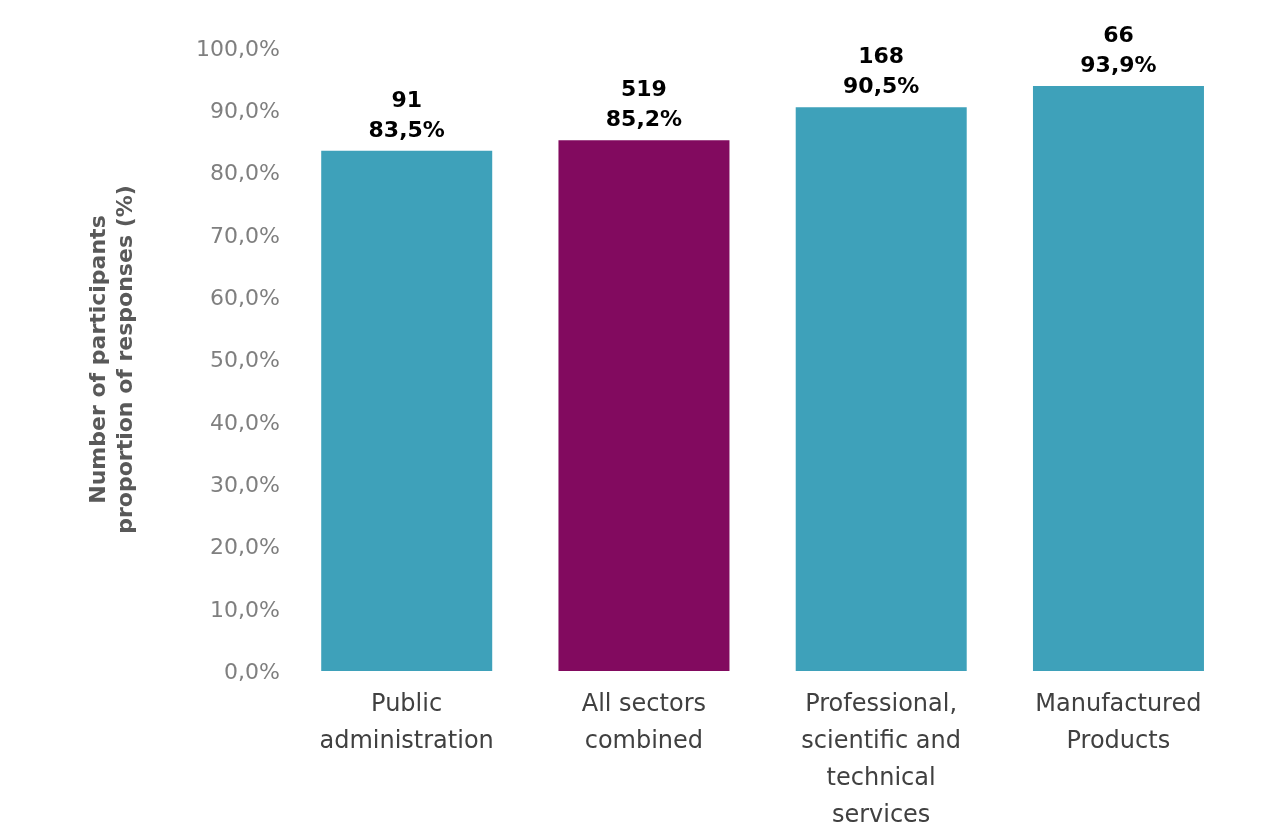  What do you see at coordinates (245, 484) in the screenshot?
I see `y-tick-label: 30,0%` at bounding box center [245, 484].